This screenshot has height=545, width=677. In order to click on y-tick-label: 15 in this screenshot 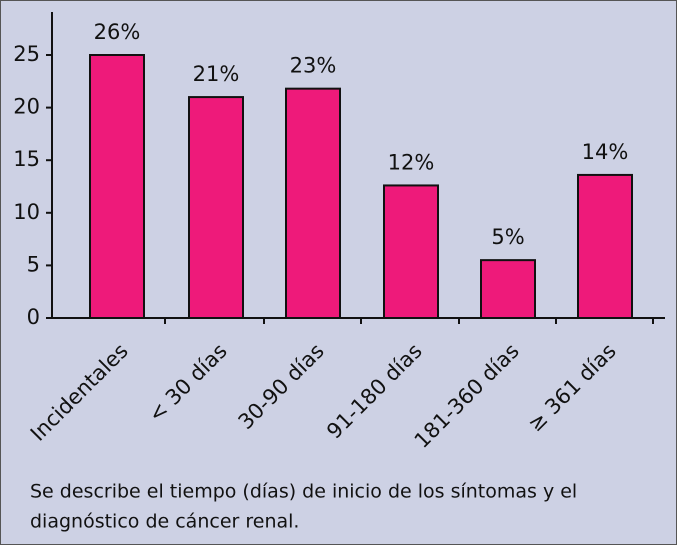, I will do `click(26, 159)`.